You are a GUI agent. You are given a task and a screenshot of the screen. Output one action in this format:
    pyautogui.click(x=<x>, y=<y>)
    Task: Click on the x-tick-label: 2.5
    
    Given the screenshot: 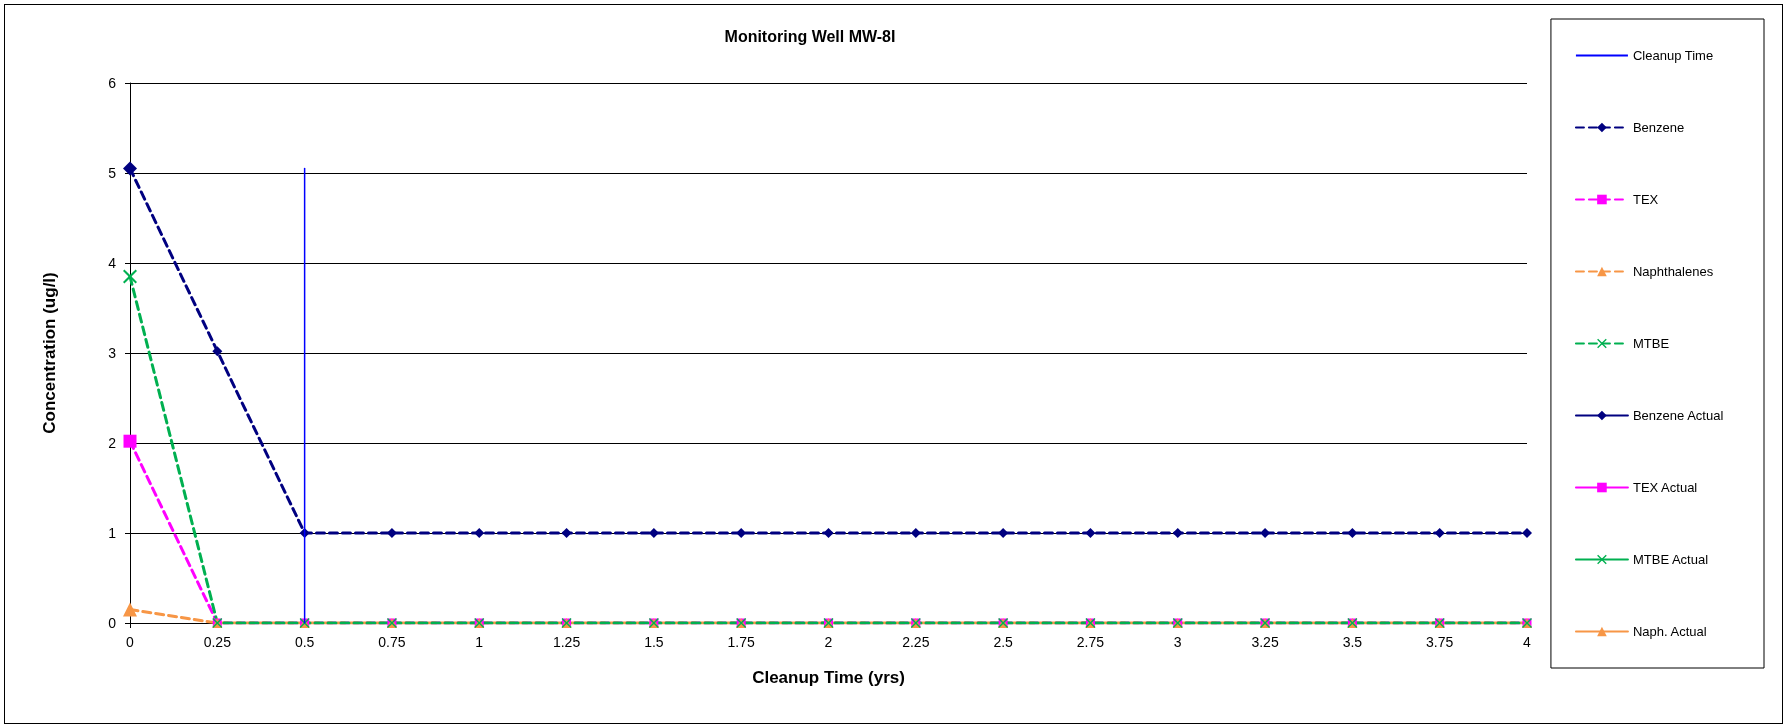 What is the action you would take?
    pyautogui.click(x=1003, y=642)
    